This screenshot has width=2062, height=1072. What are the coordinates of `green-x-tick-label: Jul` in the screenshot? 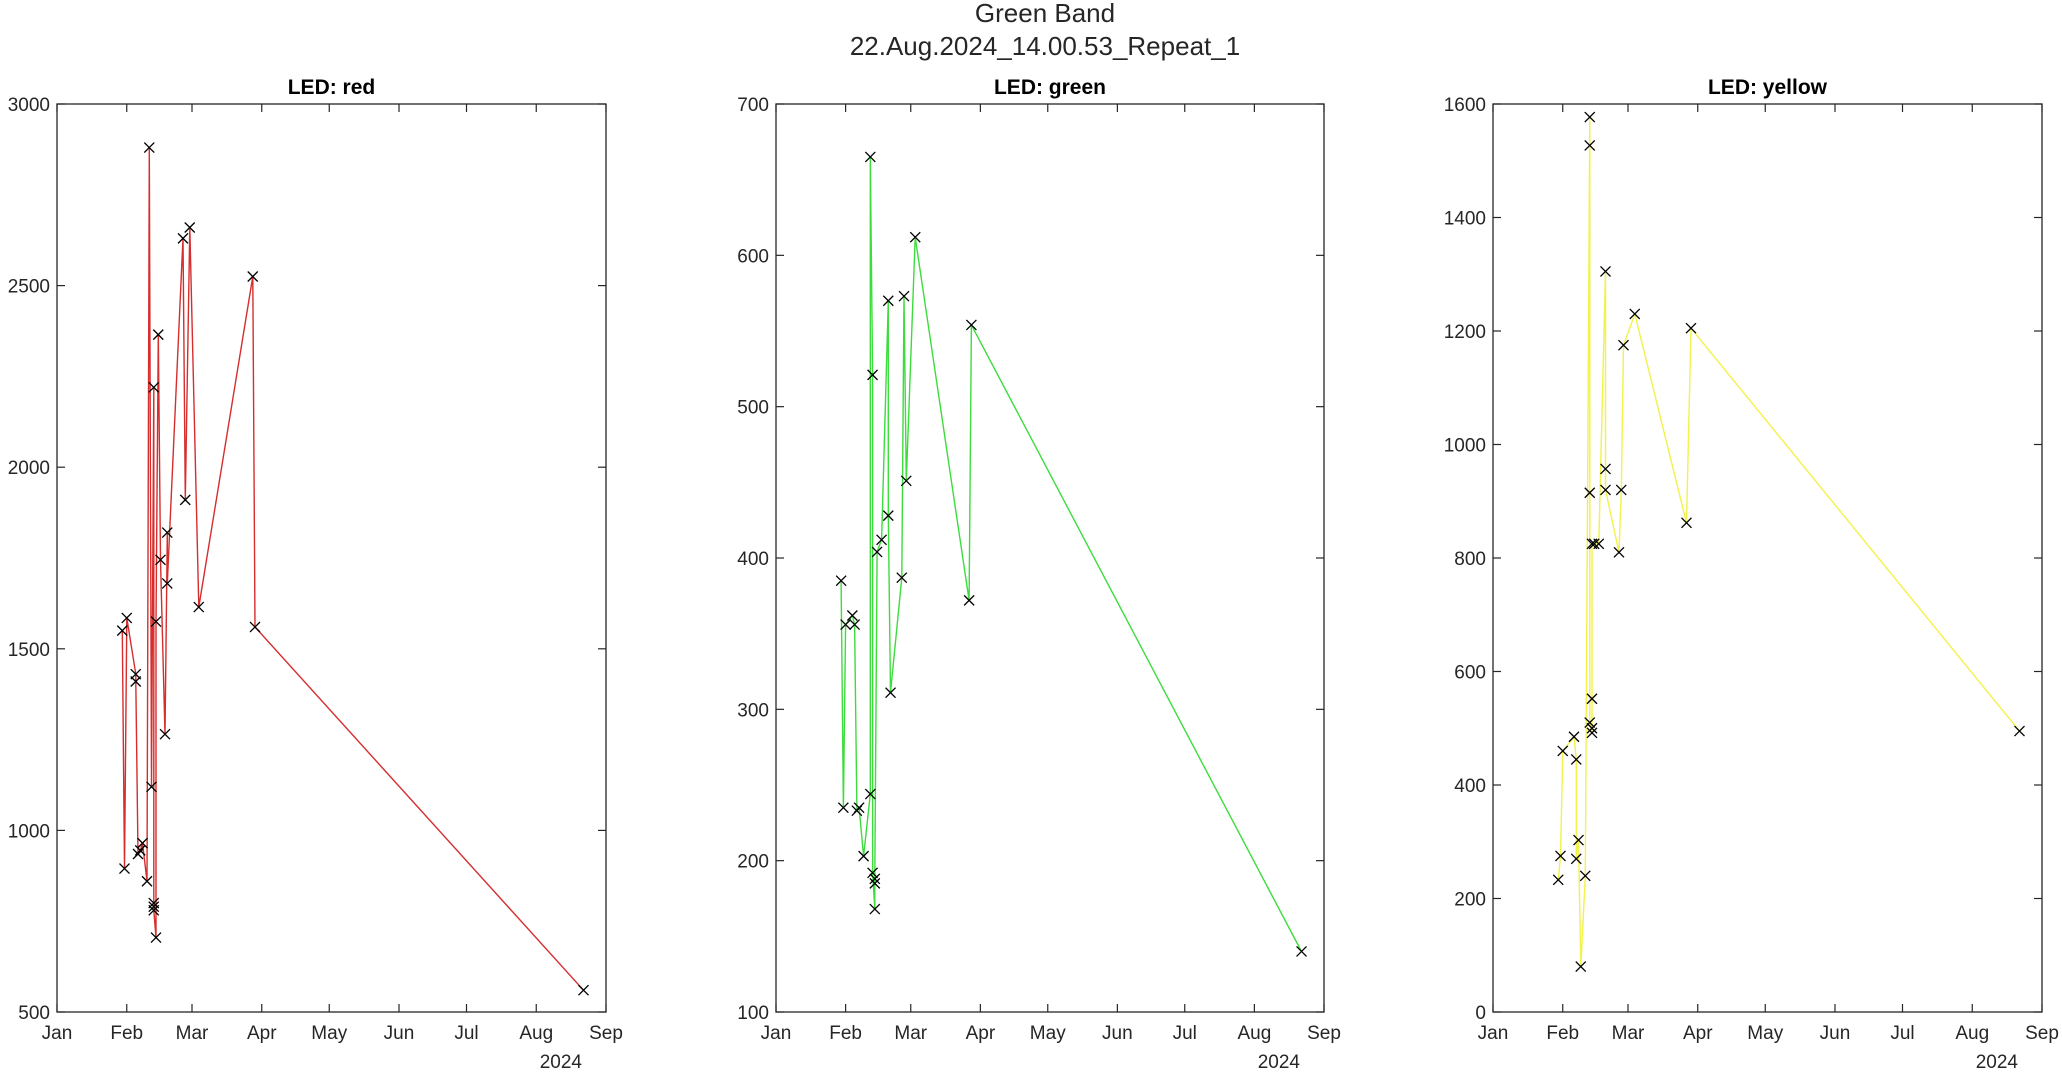 It's located at (1185, 1033).